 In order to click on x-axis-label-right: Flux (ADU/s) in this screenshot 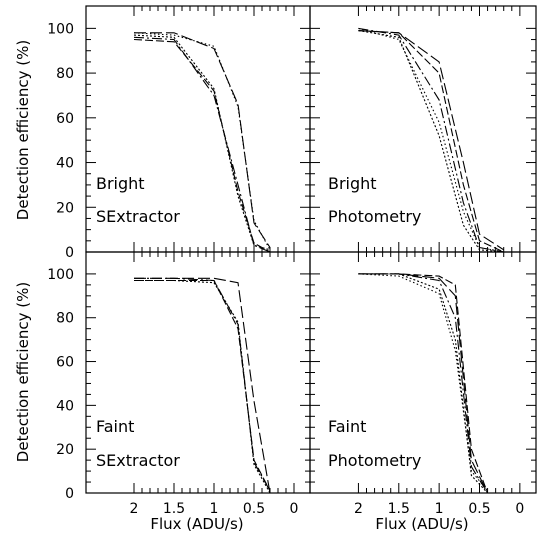, I will do `click(421, 524)`.